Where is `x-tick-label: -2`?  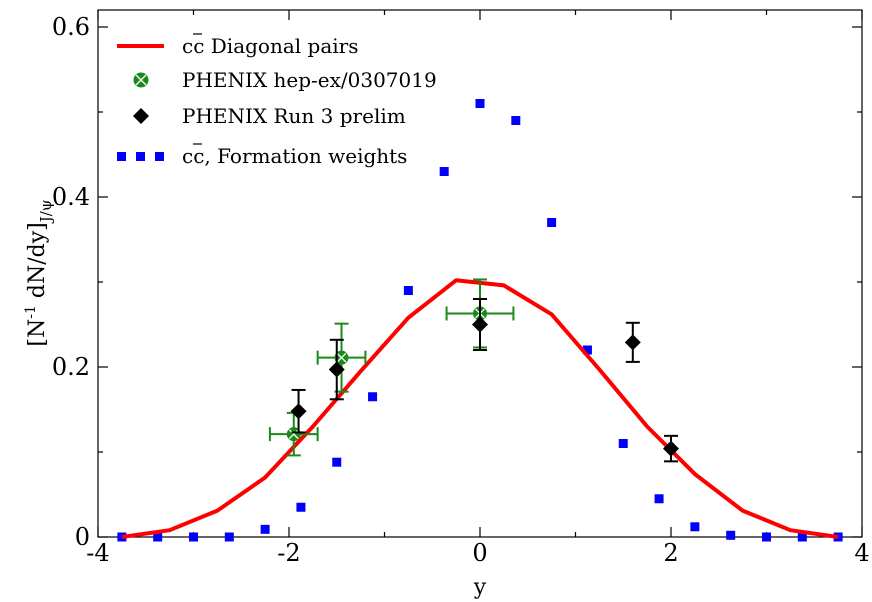
x-tick-label: -2 is located at coordinates (288, 553).